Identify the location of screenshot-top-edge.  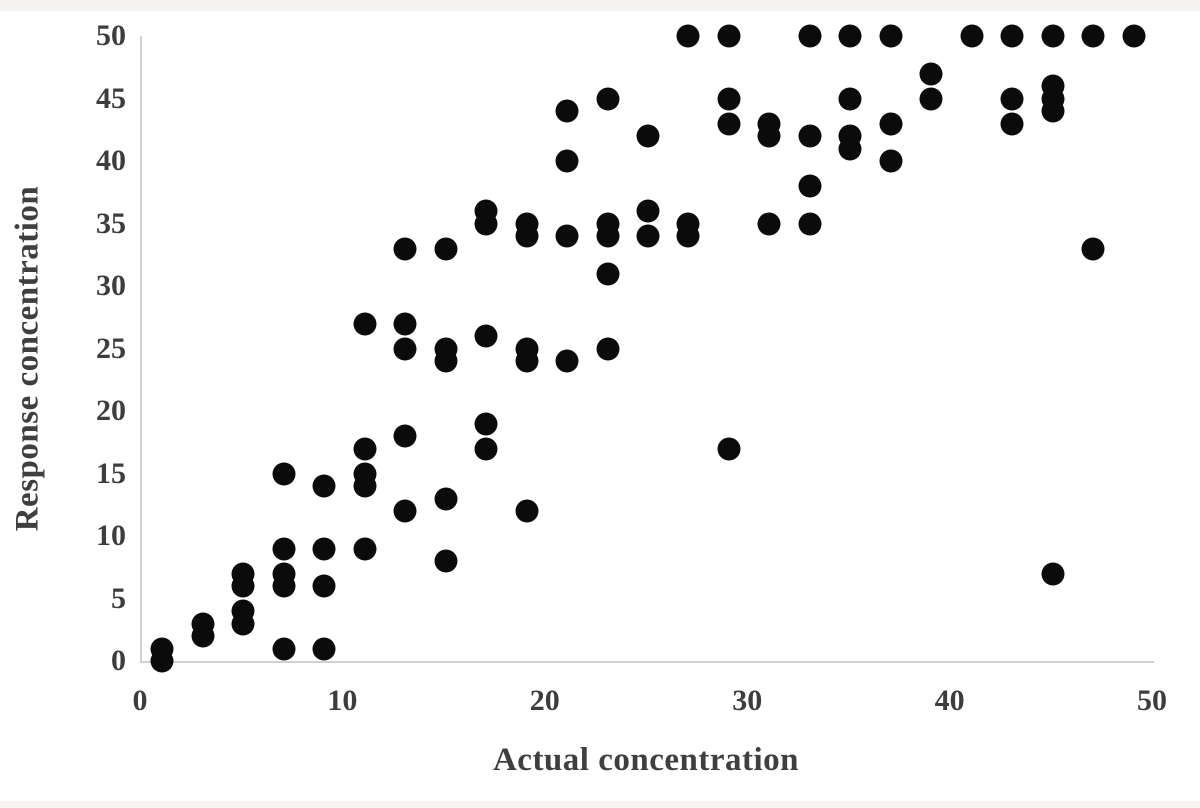
(600, 5).